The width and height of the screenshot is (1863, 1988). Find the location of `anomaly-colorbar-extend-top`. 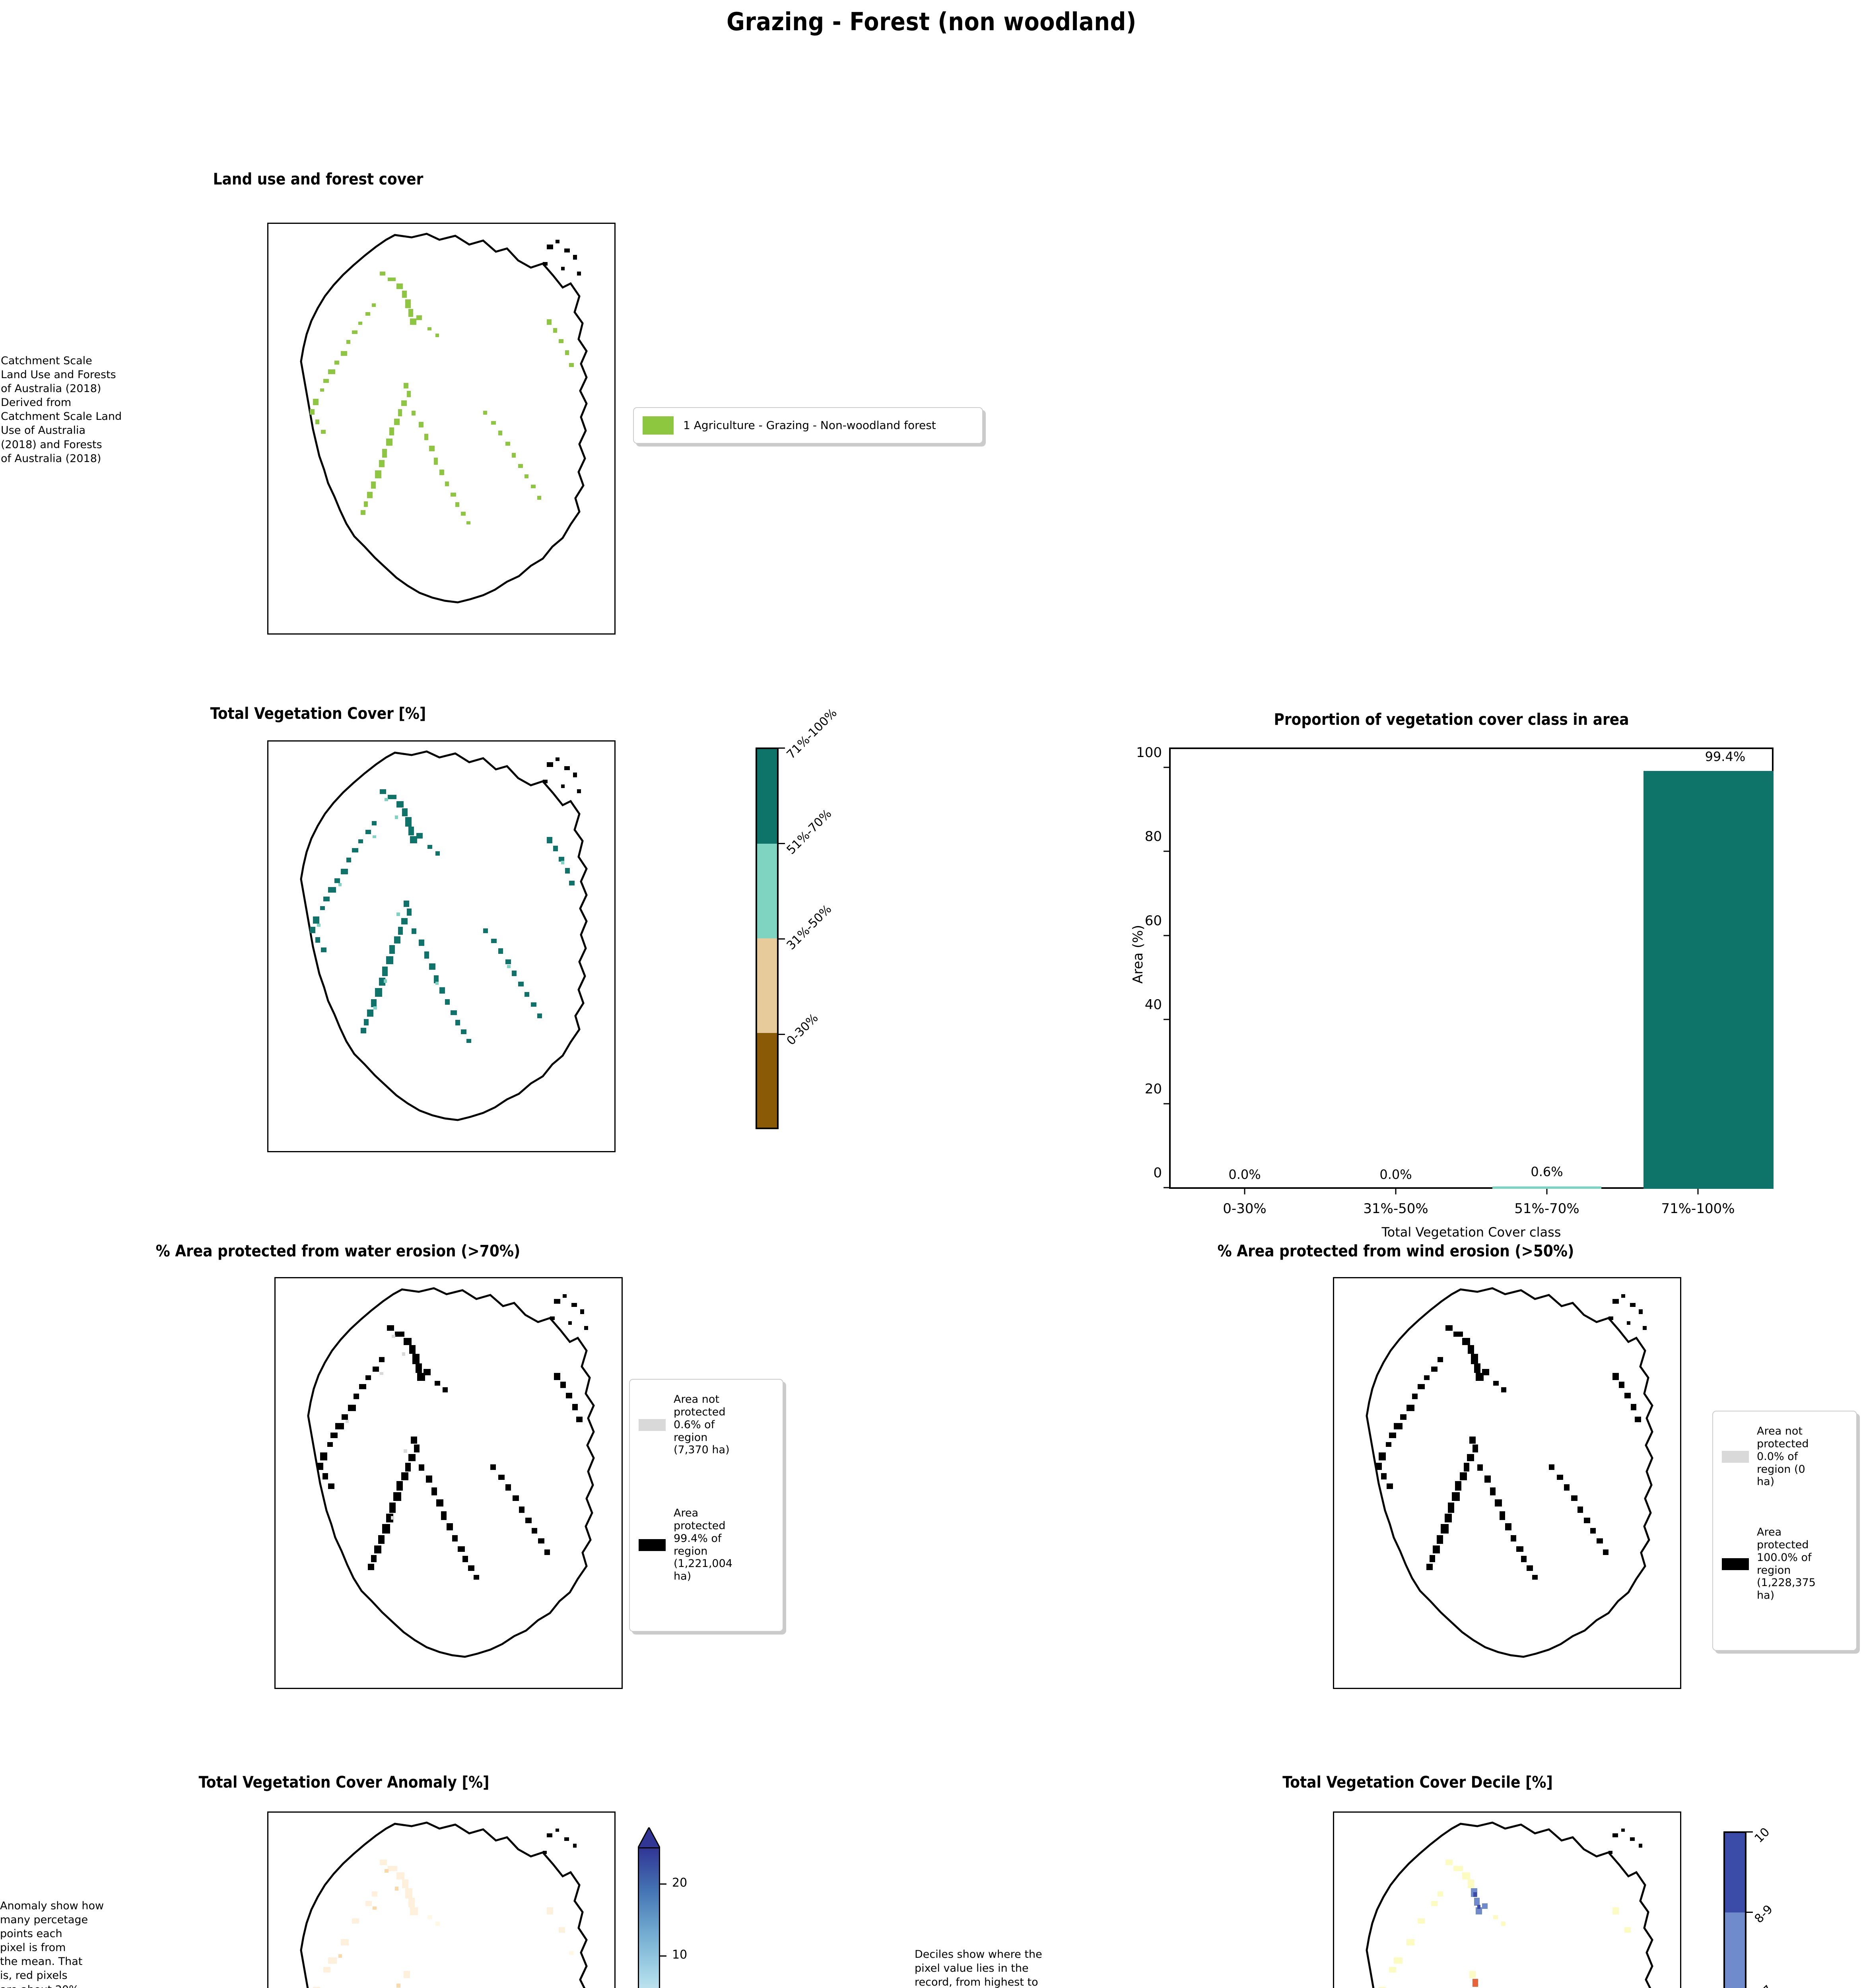

anomaly-colorbar-extend-top is located at coordinates (649, 1837).